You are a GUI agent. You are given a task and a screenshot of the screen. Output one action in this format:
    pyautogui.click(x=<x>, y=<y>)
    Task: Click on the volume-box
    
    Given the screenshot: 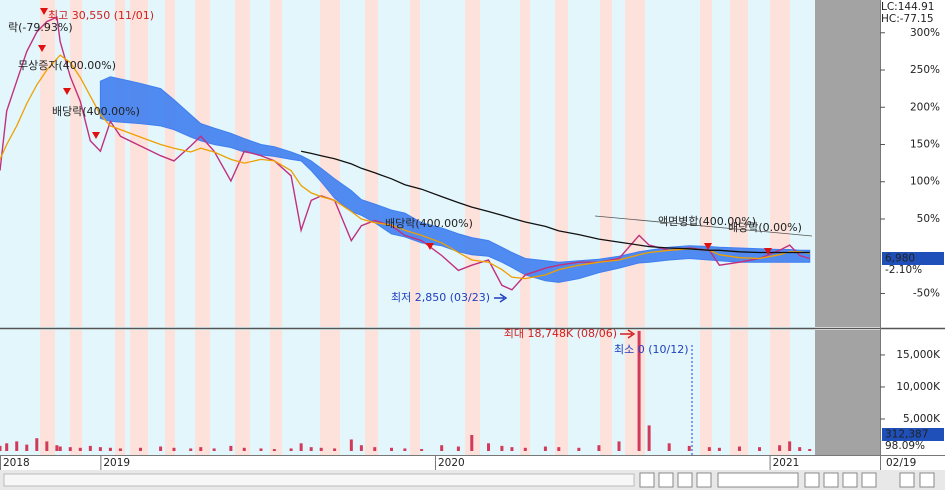 What is the action you would take?
    pyautogui.click(x=913, y=434)
    